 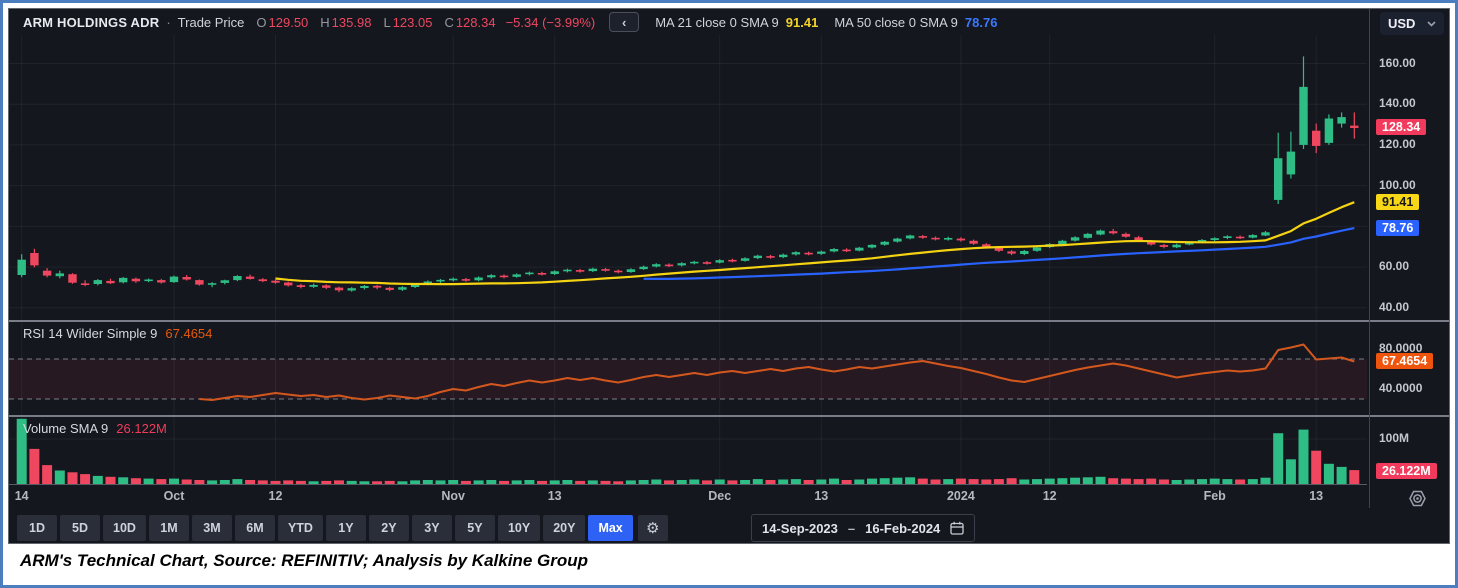 What do you see at coordinates (1417, 498) in the screenshot?
I see `target-hexagon-icon` at bounding box center [1417, 498].